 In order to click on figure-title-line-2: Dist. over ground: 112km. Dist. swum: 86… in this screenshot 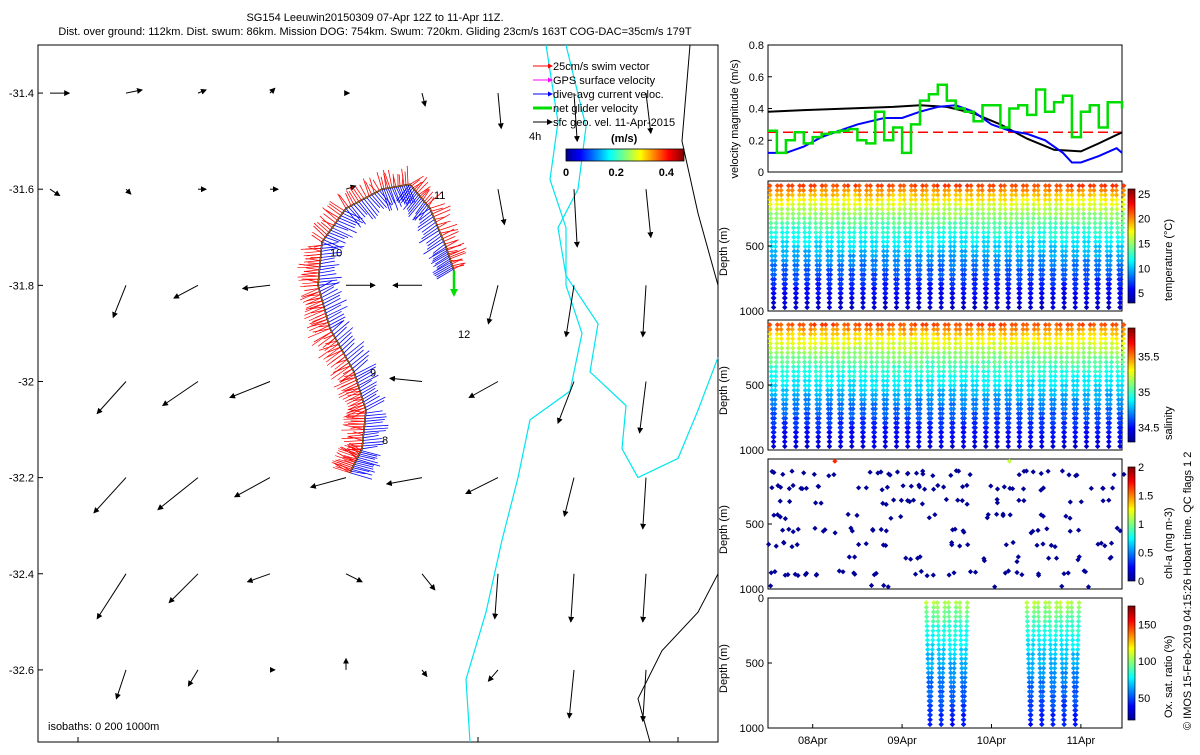, I will do `click(375, 32)`.